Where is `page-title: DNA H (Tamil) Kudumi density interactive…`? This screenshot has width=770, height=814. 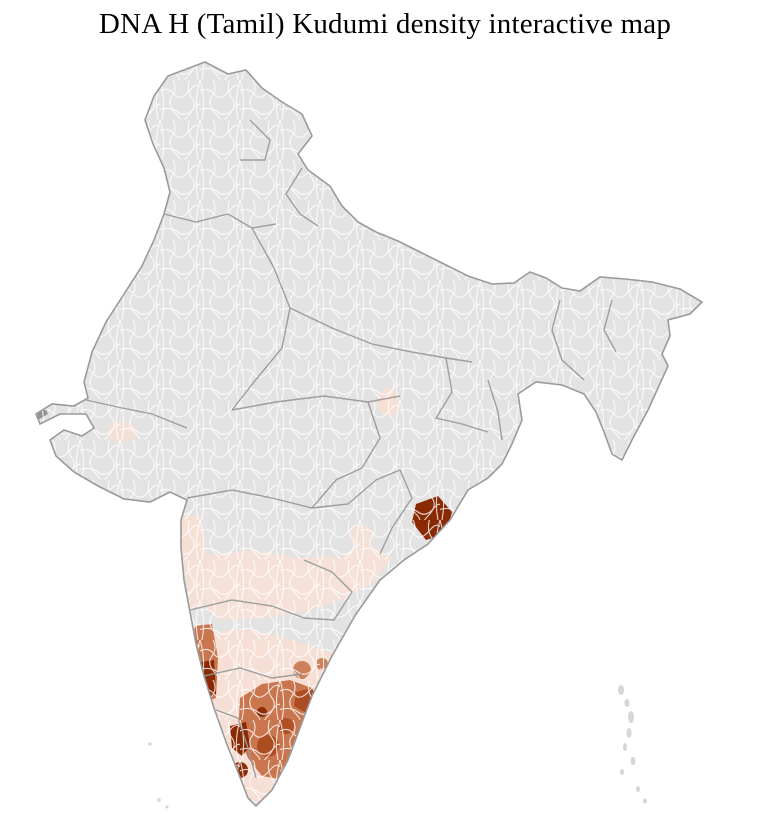
page-title: DNA H (Tamil) Kudumi density interactive… is located at coordinates (385, 24).